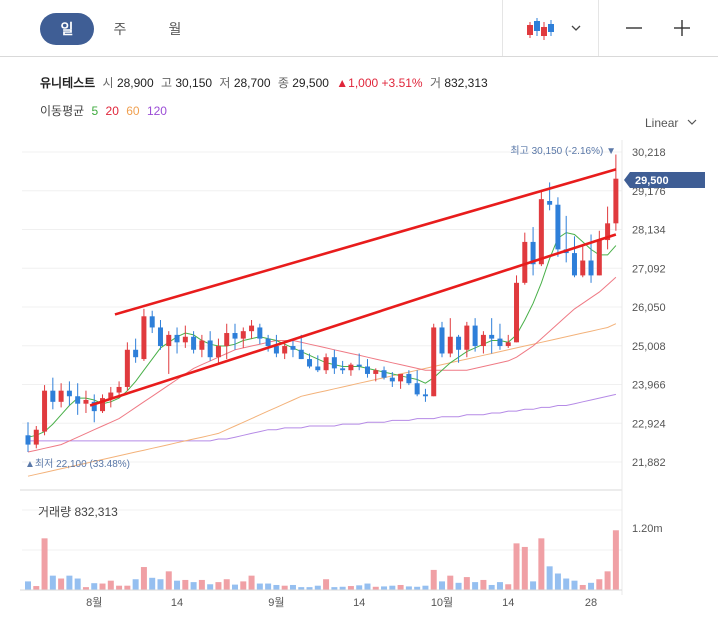 The image size is (718, 623). I want to click on zoom-in-button, so click(682, 28).